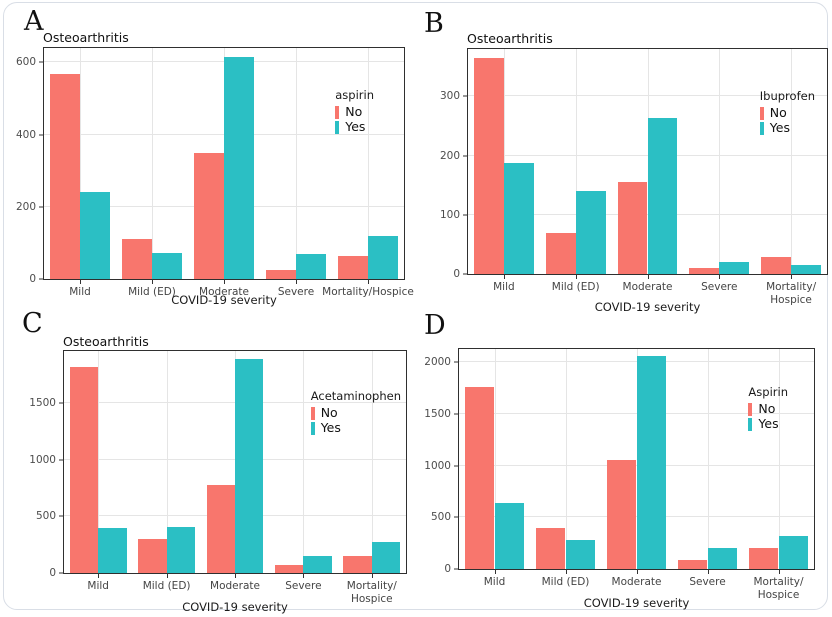 Image resolution: width=832 pixels, height=617 pixels. I want to click on legend: Acetaminophen No Yes, so click(355, 412).